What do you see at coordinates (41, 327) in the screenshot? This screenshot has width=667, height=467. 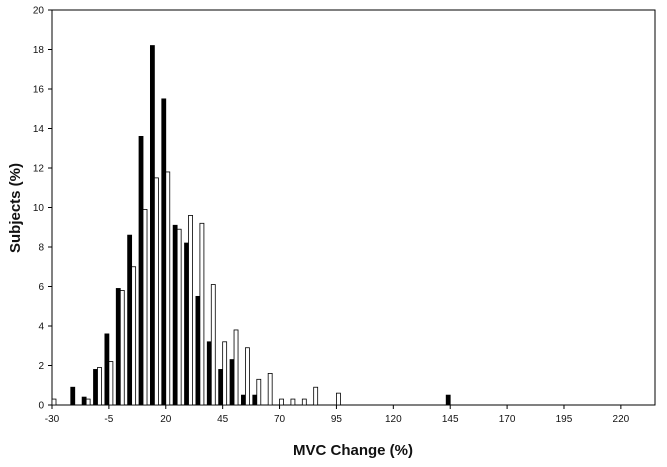 I see `y-tick-label: 4` at bounding box center [41, 327].